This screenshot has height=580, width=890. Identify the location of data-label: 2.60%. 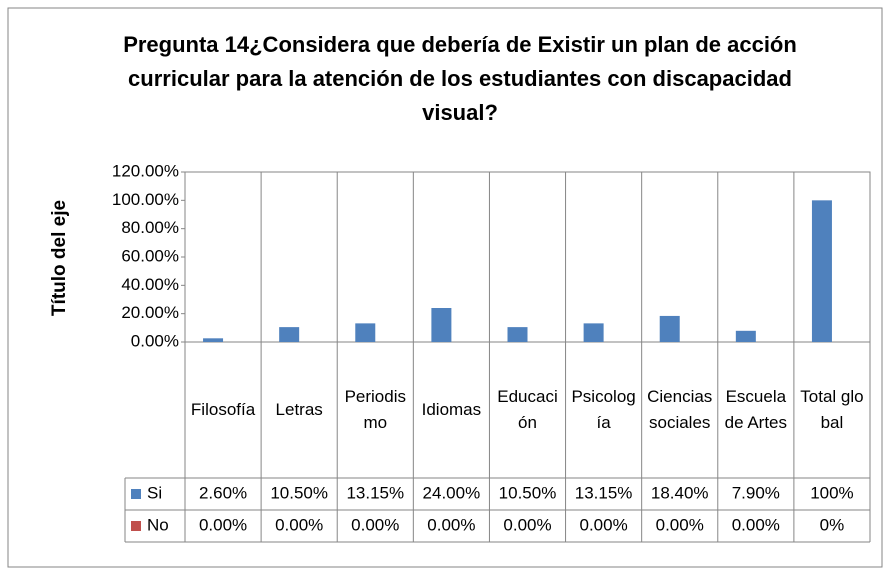
(223, 492).